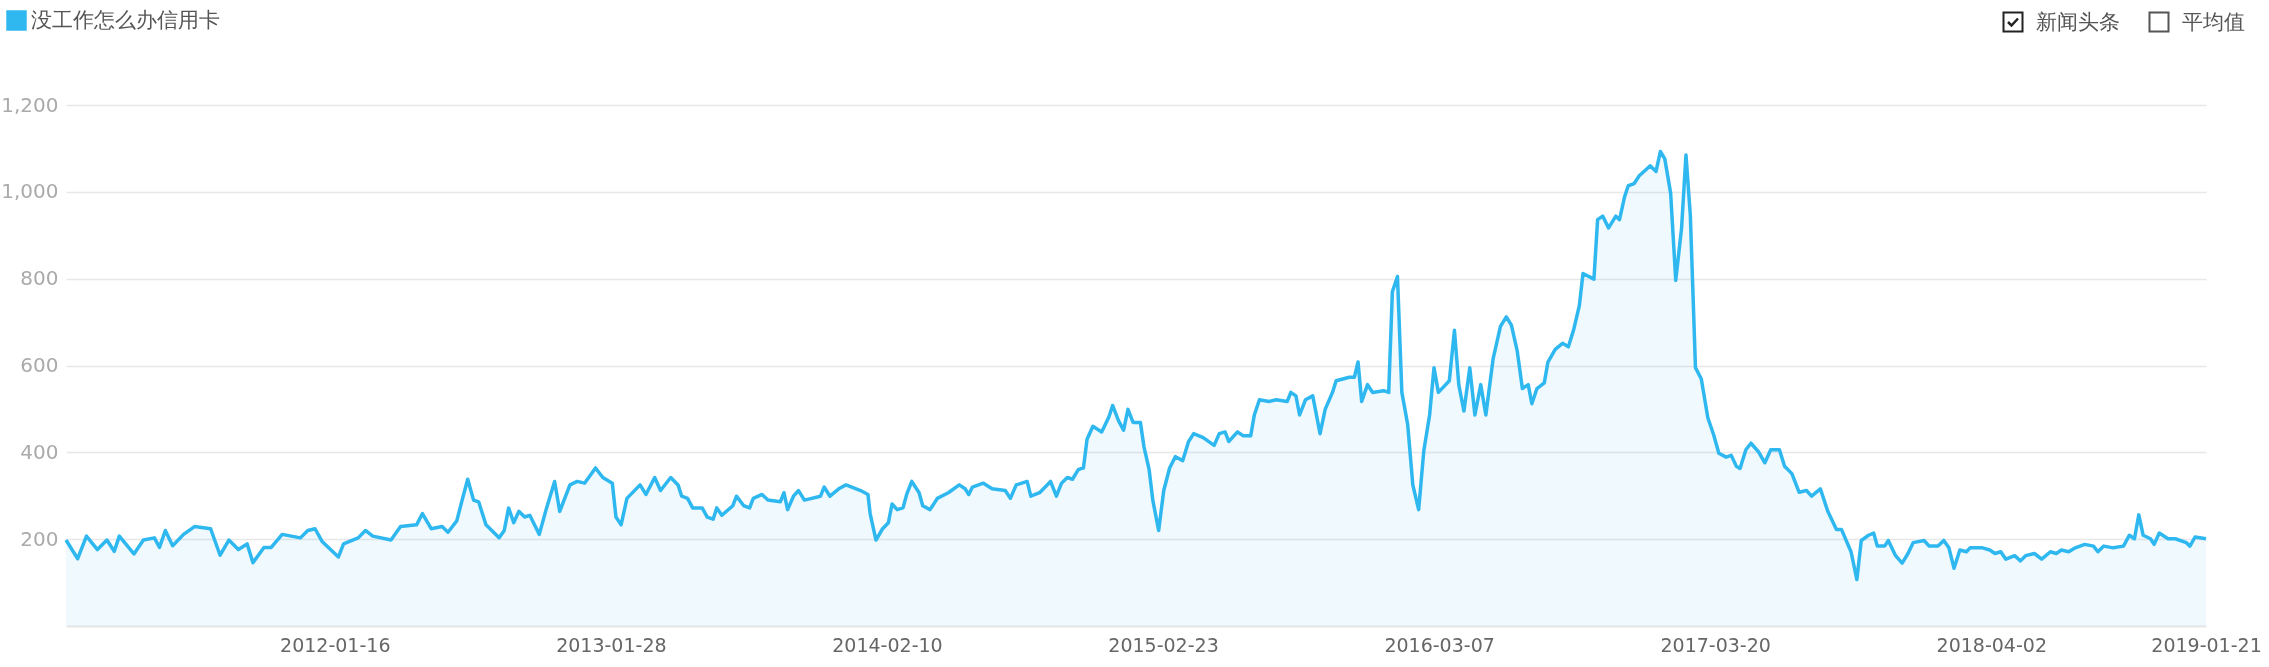 The width and height of the screenshot is (2269, 667). What do you see at coordinates (39, 451) in the screenshot?
I see `y-tick-label: 400` at bounding box center [39, 451].